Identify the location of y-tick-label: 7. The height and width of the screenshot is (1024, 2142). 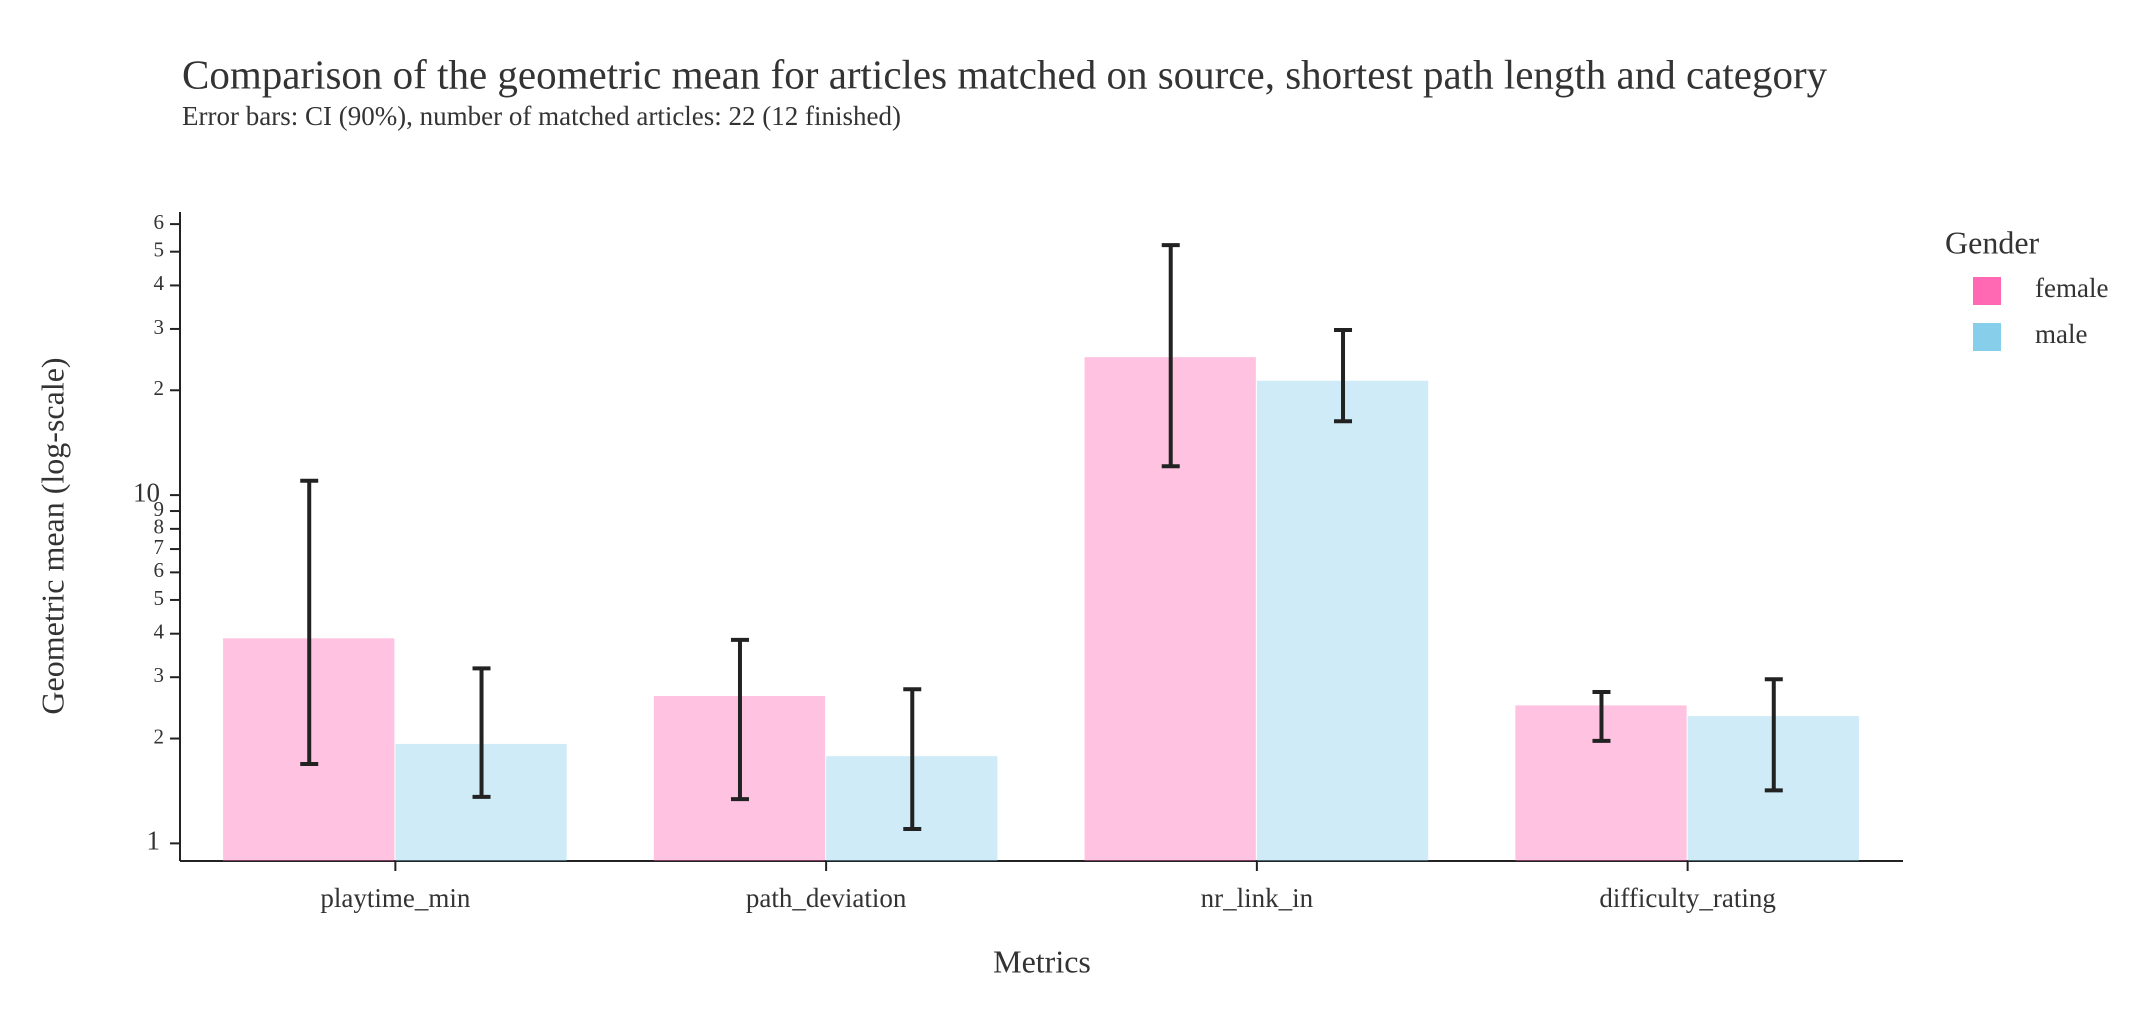
(159, 547).